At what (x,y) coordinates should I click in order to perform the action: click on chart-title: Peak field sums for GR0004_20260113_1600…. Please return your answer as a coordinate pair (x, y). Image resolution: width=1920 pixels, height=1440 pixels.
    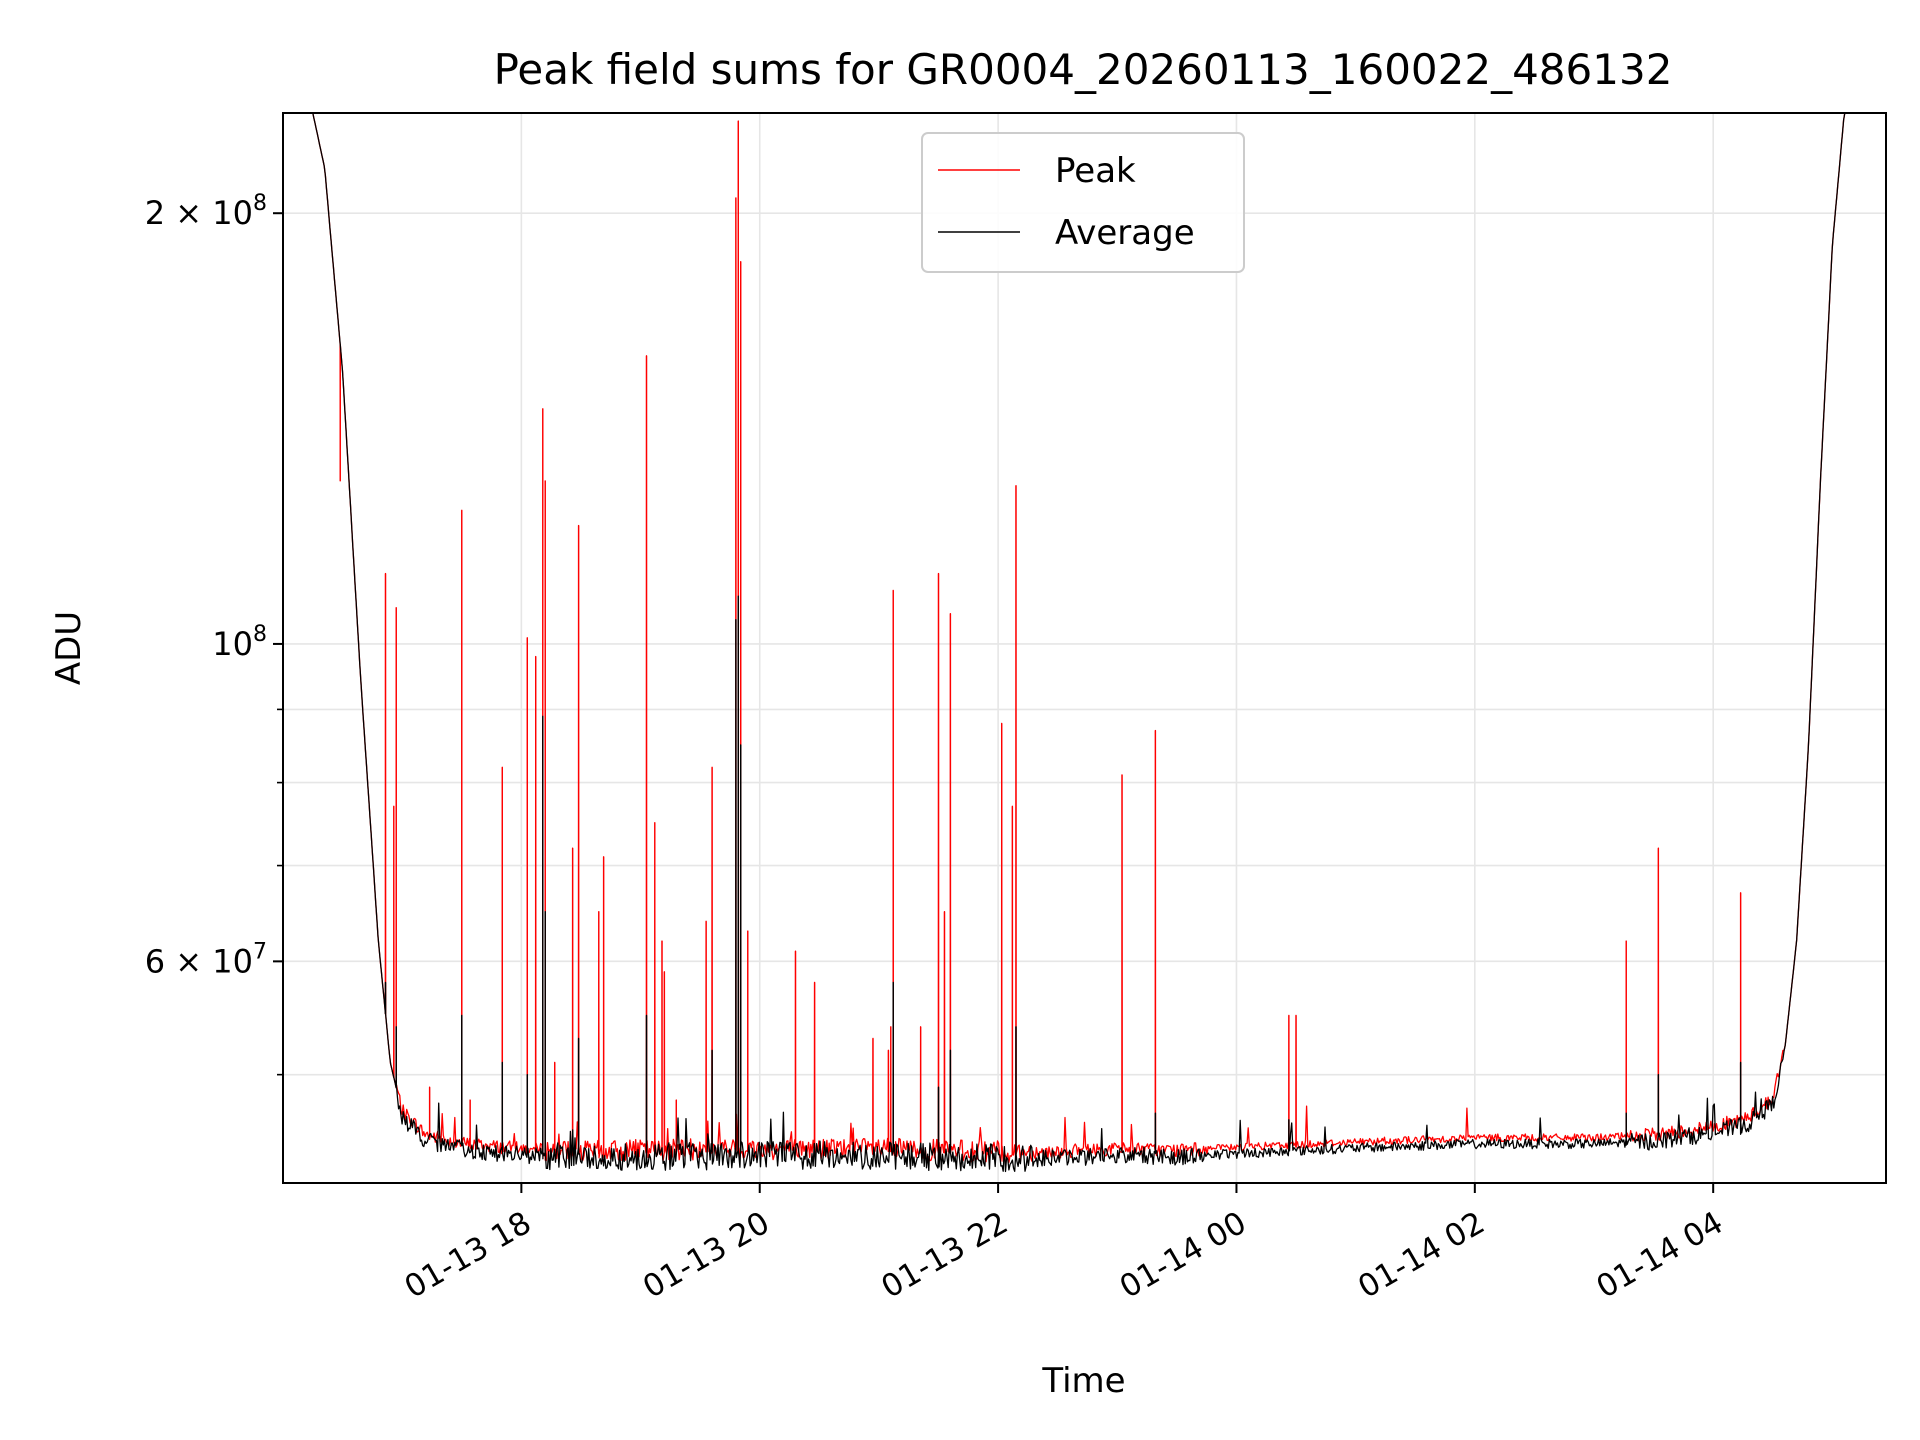
    Looking at the image, I should click on (1083, 69).